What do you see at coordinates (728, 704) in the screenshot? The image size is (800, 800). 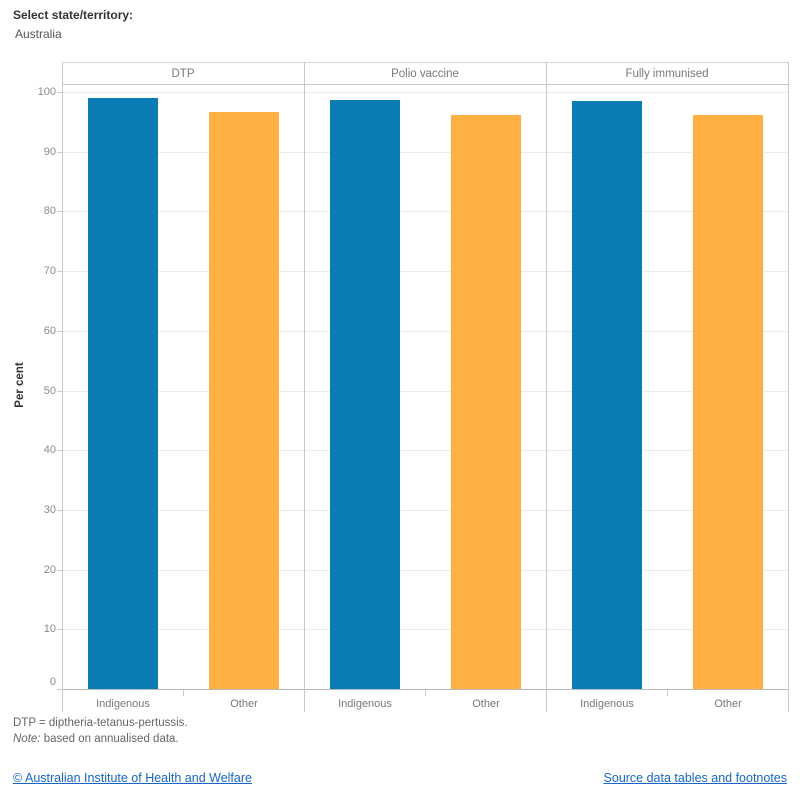 I see `category-label-other-2: Other` at bounding box center [728, 704].